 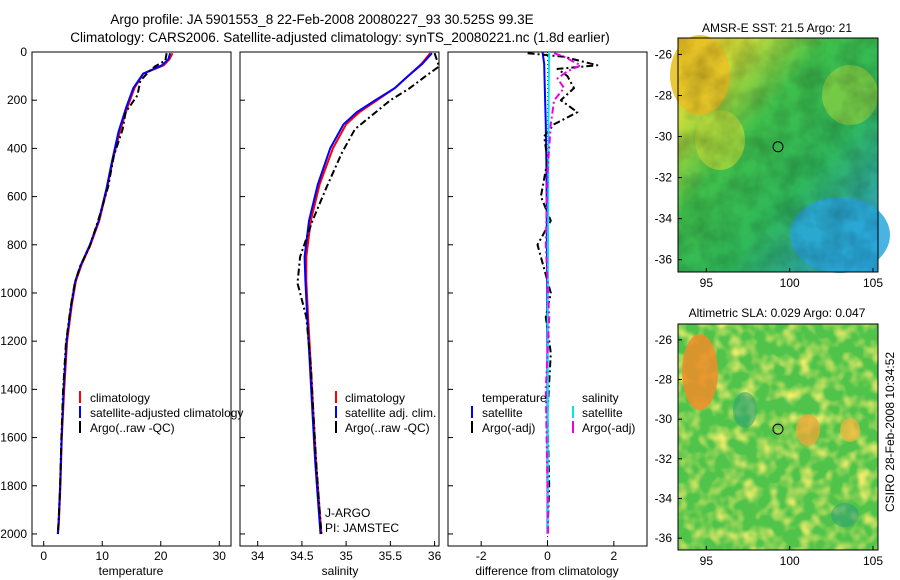 What do you see at coordinates (435, 556) in the screenshot?
I see `x-tick-label: 36` at bounding box center [435, 556].